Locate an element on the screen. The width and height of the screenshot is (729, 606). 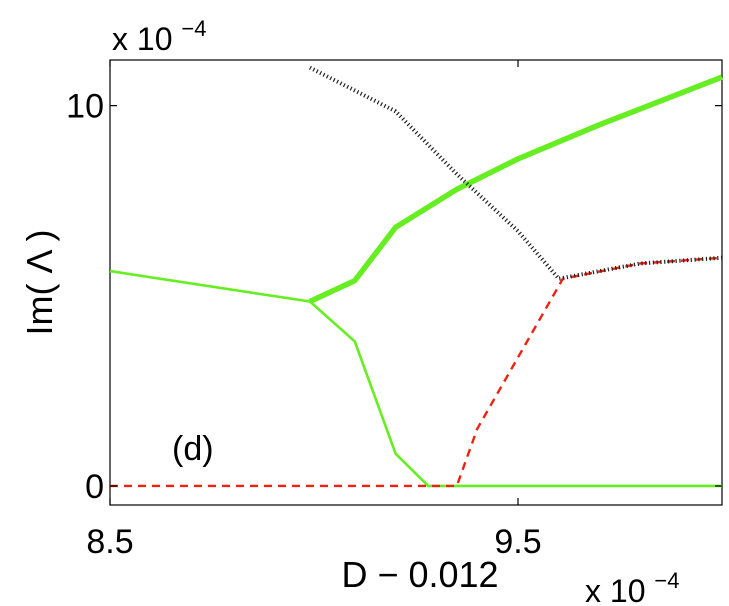
x-multiplier-exponent: −4 is located at coordinates (666, 580).